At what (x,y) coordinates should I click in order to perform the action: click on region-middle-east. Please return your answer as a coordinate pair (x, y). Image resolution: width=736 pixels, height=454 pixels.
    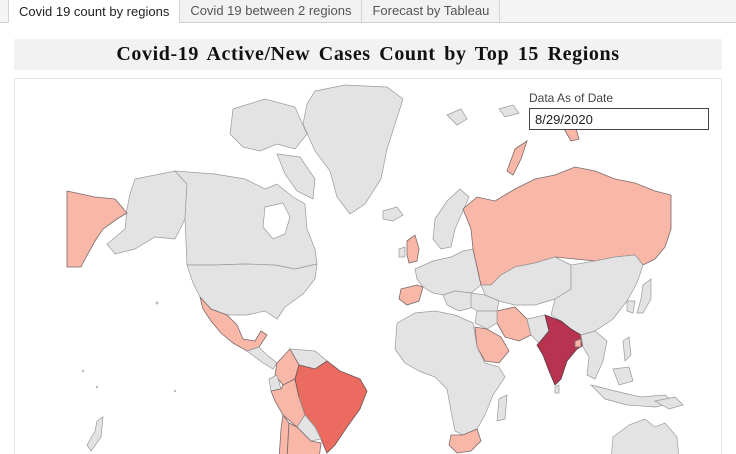
    Looking at the image, I should click on (486, 320).